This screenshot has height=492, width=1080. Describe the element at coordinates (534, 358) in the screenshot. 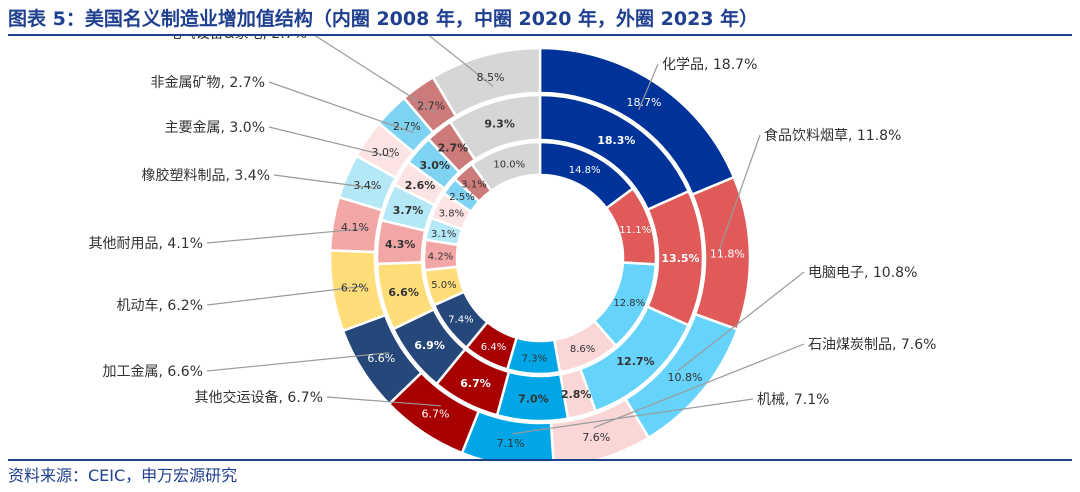

I see `value-label-2008-5: 7.3%` at that location.